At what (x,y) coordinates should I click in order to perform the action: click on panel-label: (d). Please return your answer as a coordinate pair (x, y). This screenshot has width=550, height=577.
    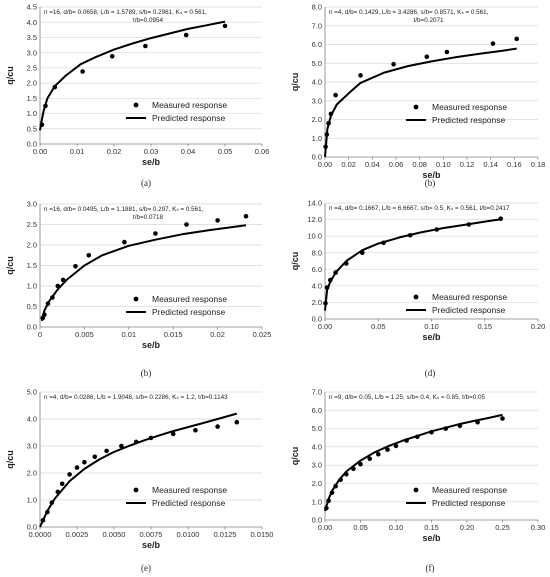
    Looking at the image, I should click on (430, 373).